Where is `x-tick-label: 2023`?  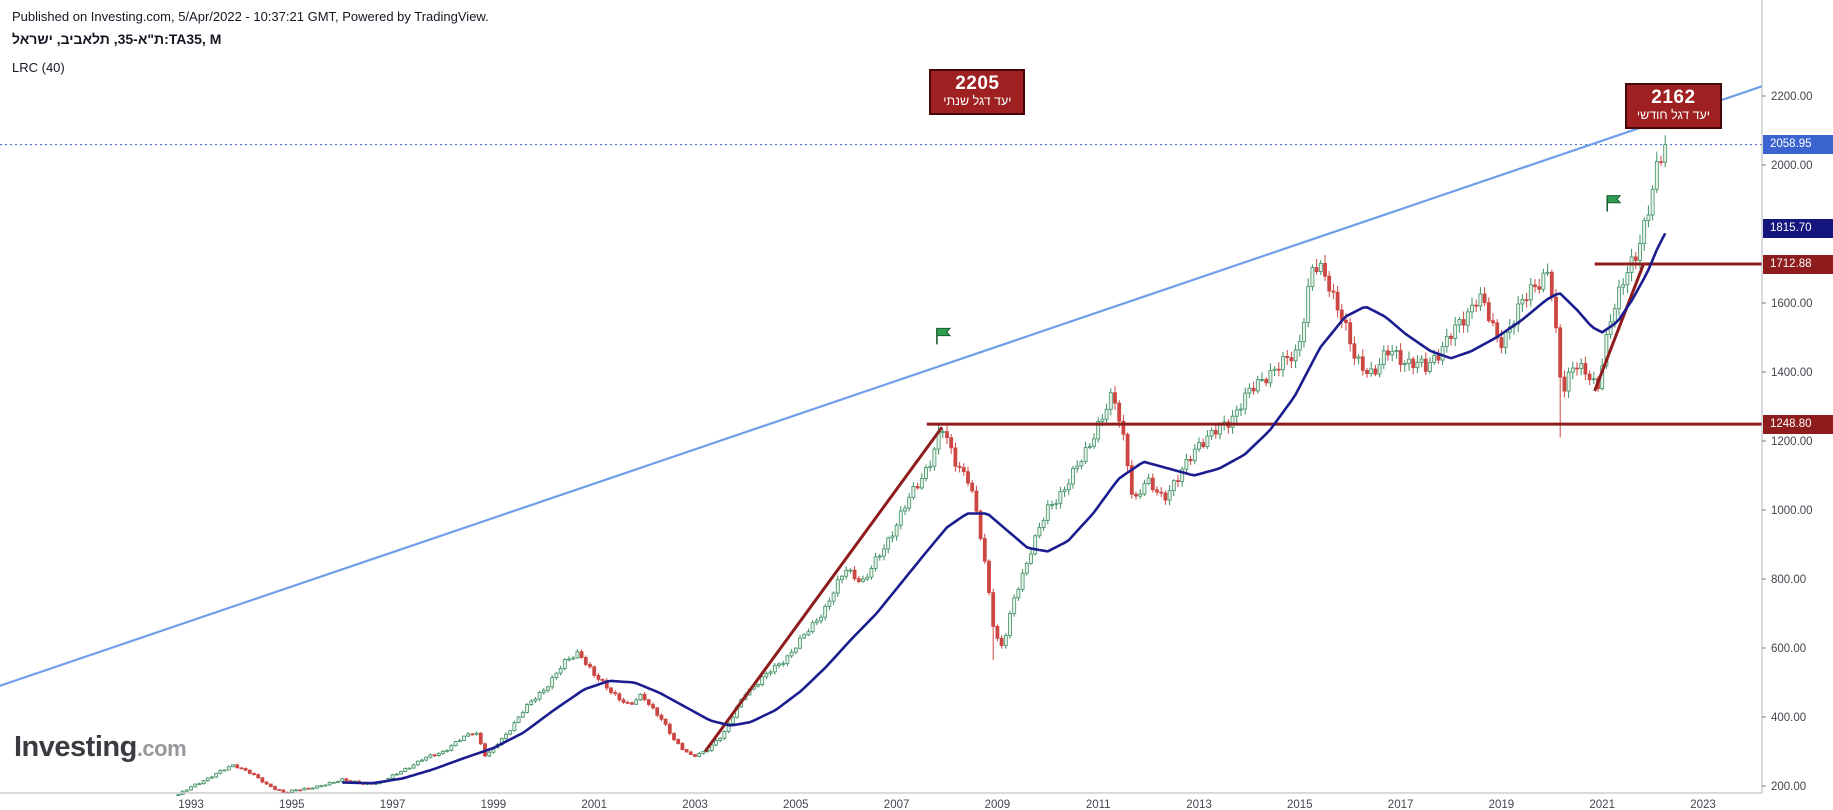 x-tick-label: 2023 is located at coordinates (1703, 804).